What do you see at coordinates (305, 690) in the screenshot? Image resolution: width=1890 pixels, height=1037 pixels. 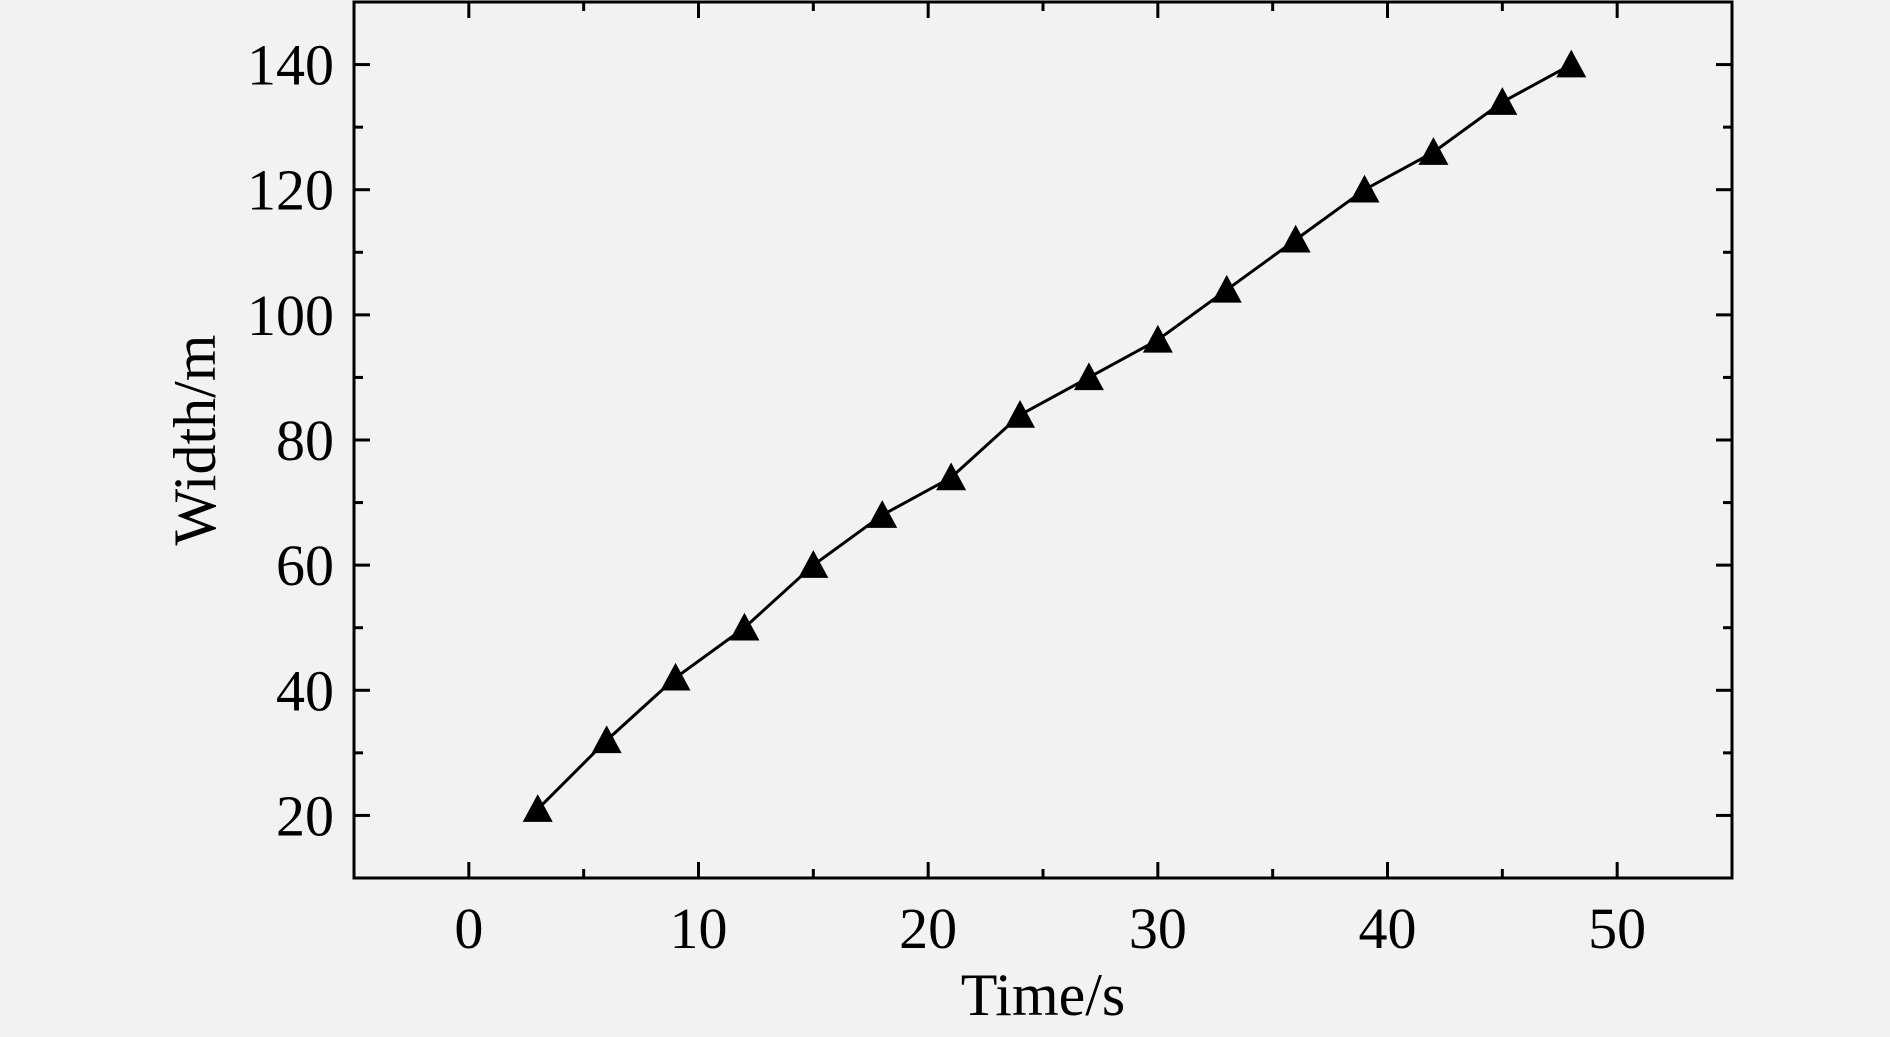 I see `y-tick-label: 40` at bounding box center [305, 690].